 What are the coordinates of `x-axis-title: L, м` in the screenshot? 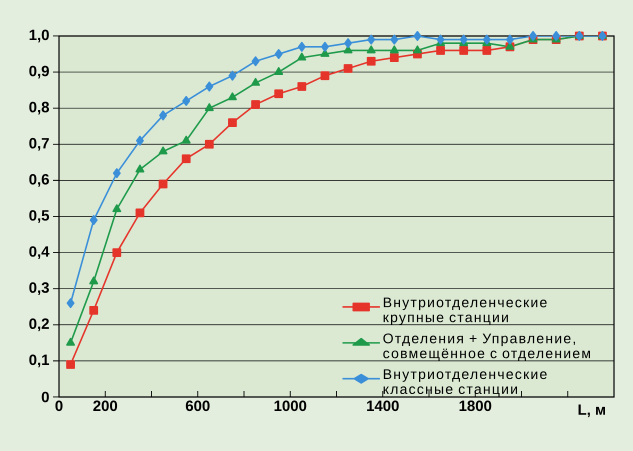 It's located at (591, 411).